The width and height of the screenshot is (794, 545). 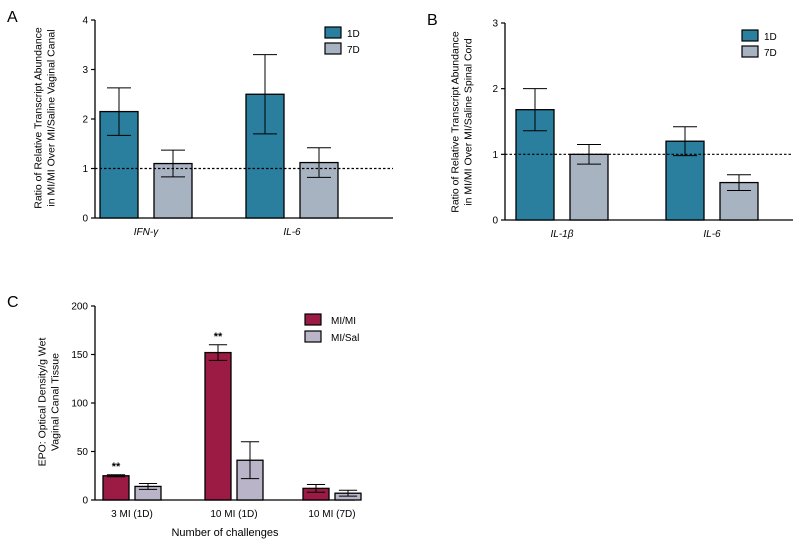 I want to click on y-tick-label: 4, so click(x=85, y=21).